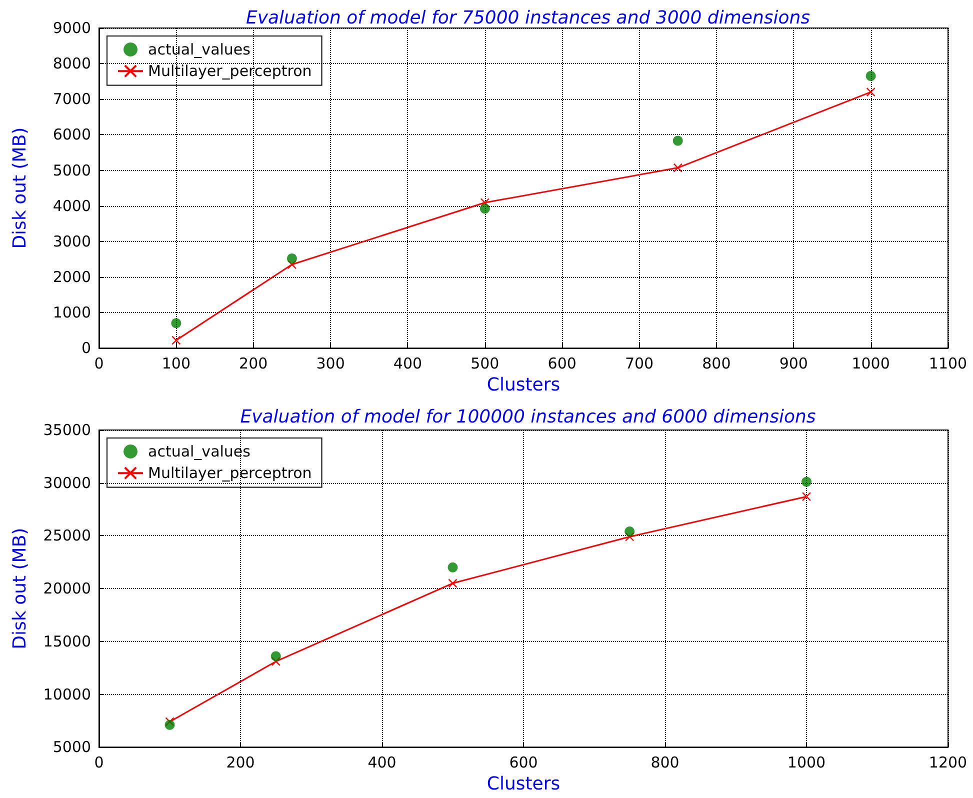  What do you see at coordinates (948, 363) in the screenshot?
I see `x-tick-label: 1100` at bounding box center [948, 363].